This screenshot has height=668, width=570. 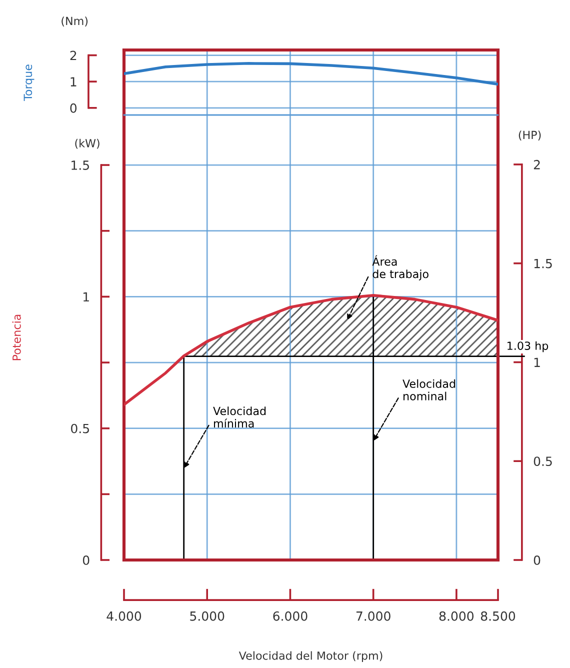 I want to click on y2-tick-label: 0, so click(x=537, y=560).